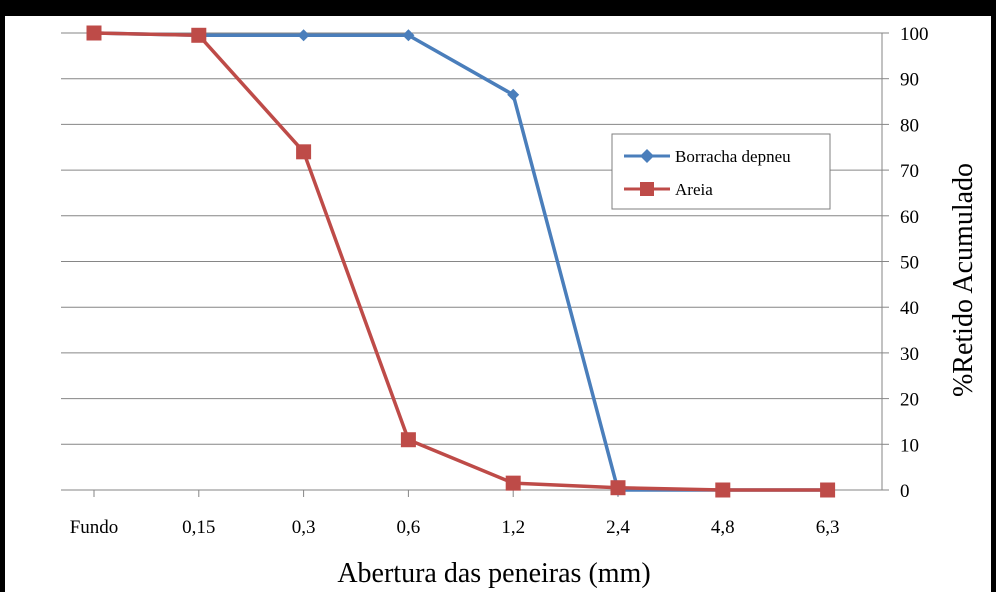 Image resolution: width=996 pixels, height=592 pixels. What do you see at coordinates (694, 189) in the screenshot?
I see `legend-label-areia: Areia` at bounding box center [694, 189].